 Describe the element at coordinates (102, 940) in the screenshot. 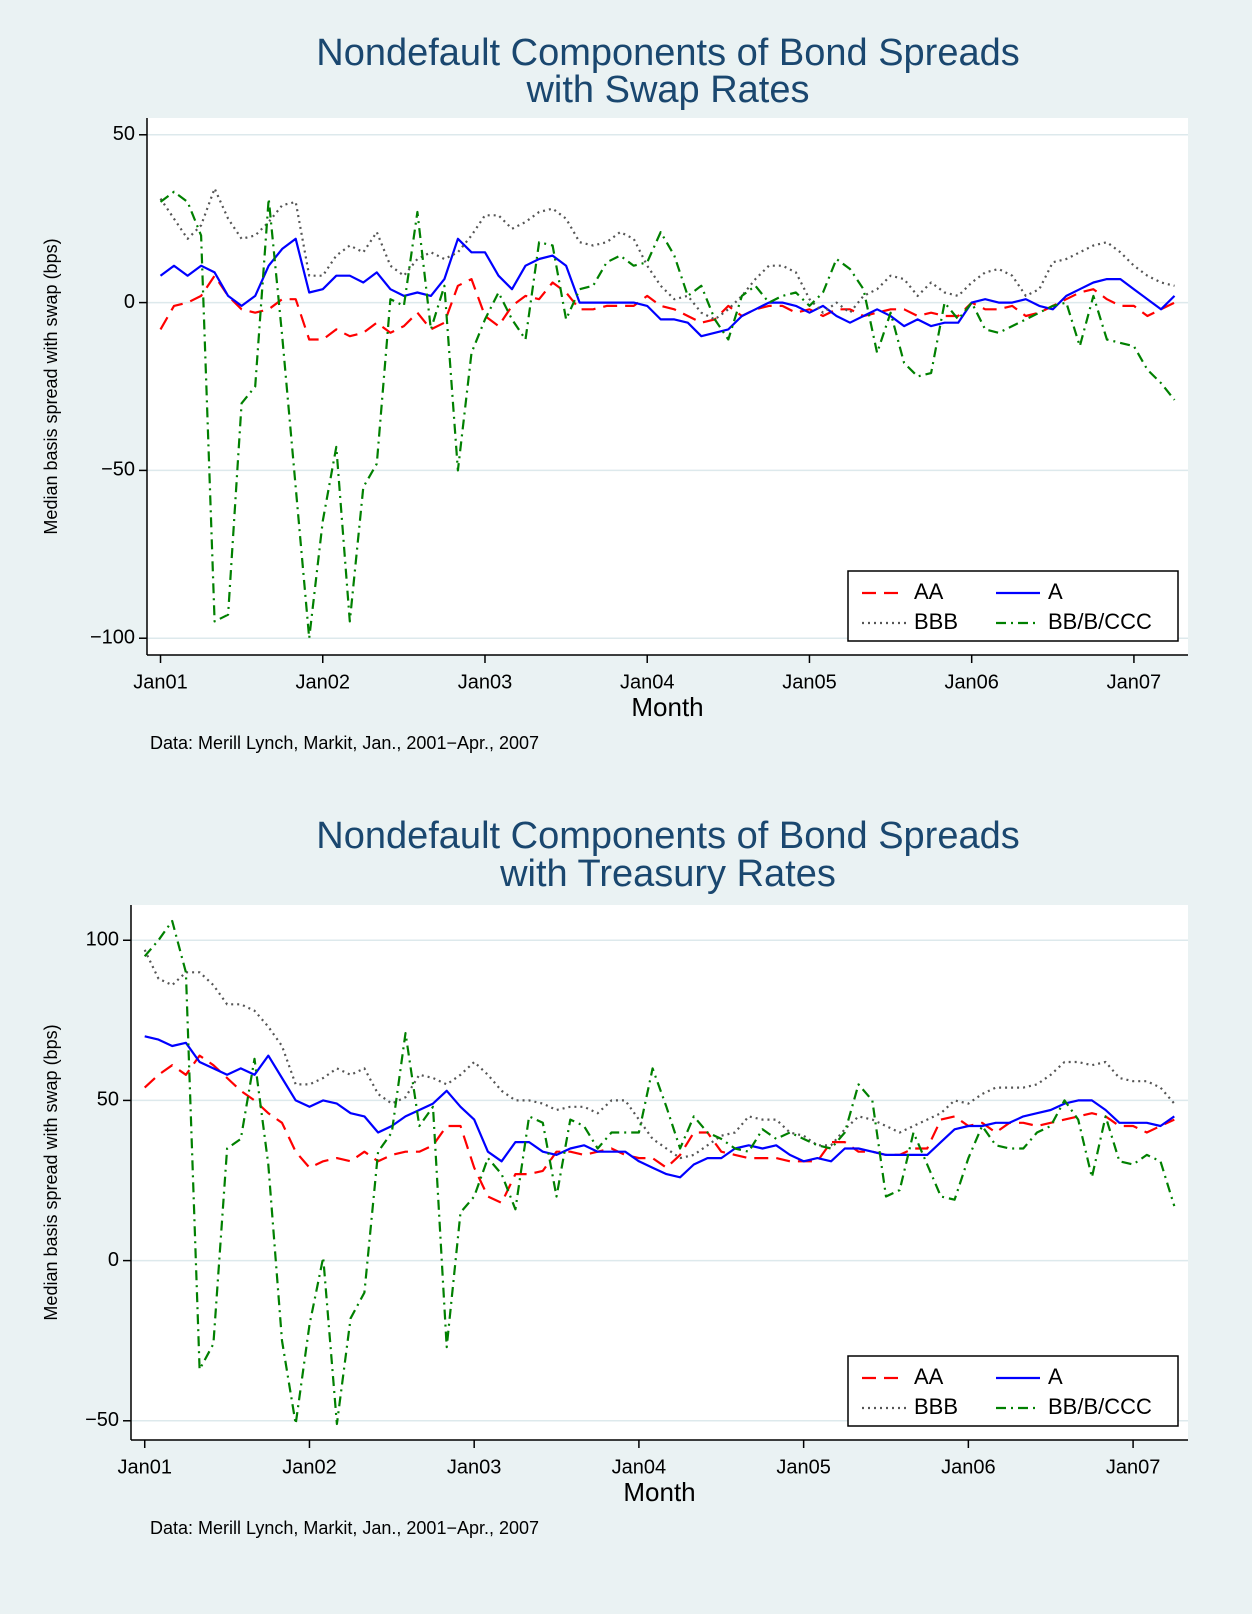

I see `y-tick-label: 100` at that location.